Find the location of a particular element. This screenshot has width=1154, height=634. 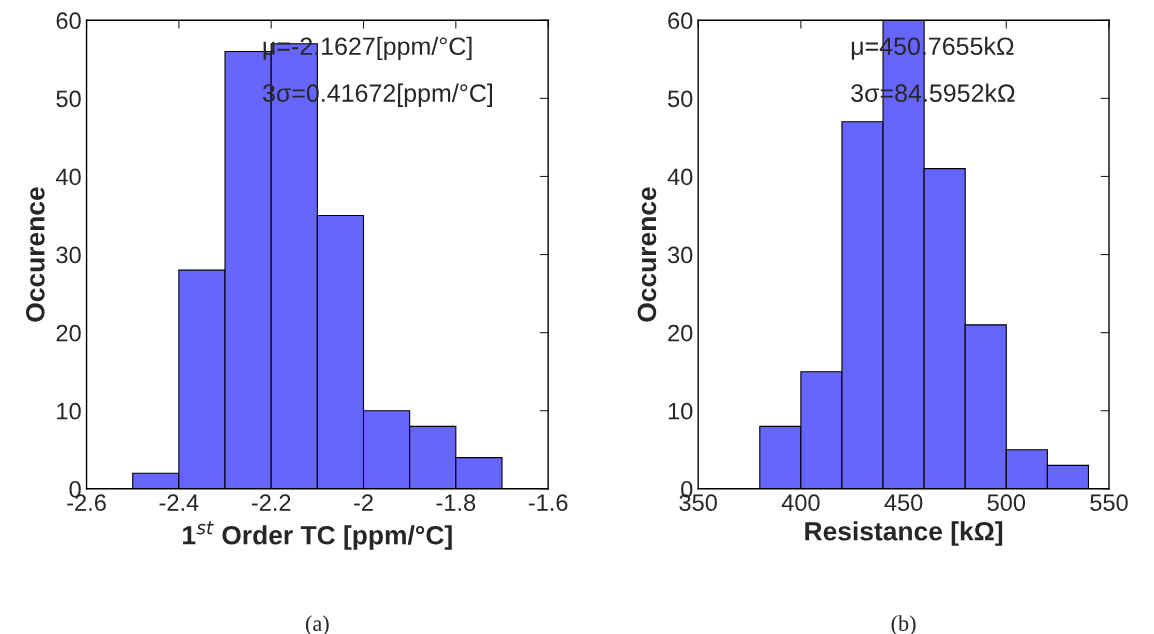

x-tick-label: 400 is located at coordinates (800, 503).